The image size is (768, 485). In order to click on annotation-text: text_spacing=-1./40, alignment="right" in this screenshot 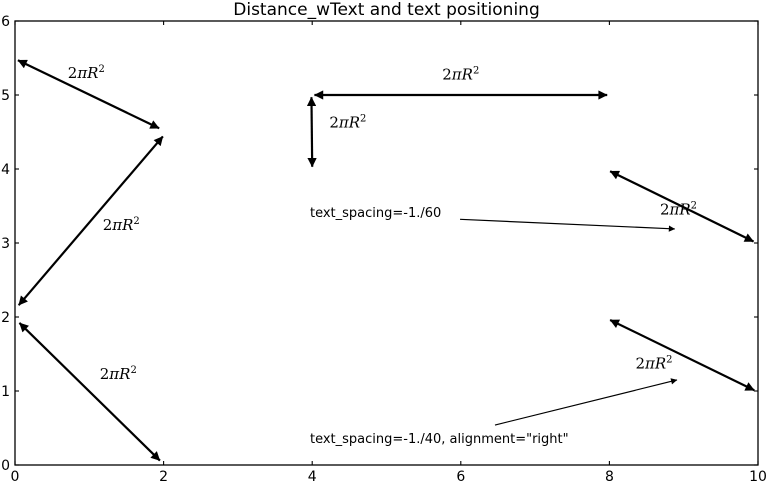, I will do `click(439, 439)`.